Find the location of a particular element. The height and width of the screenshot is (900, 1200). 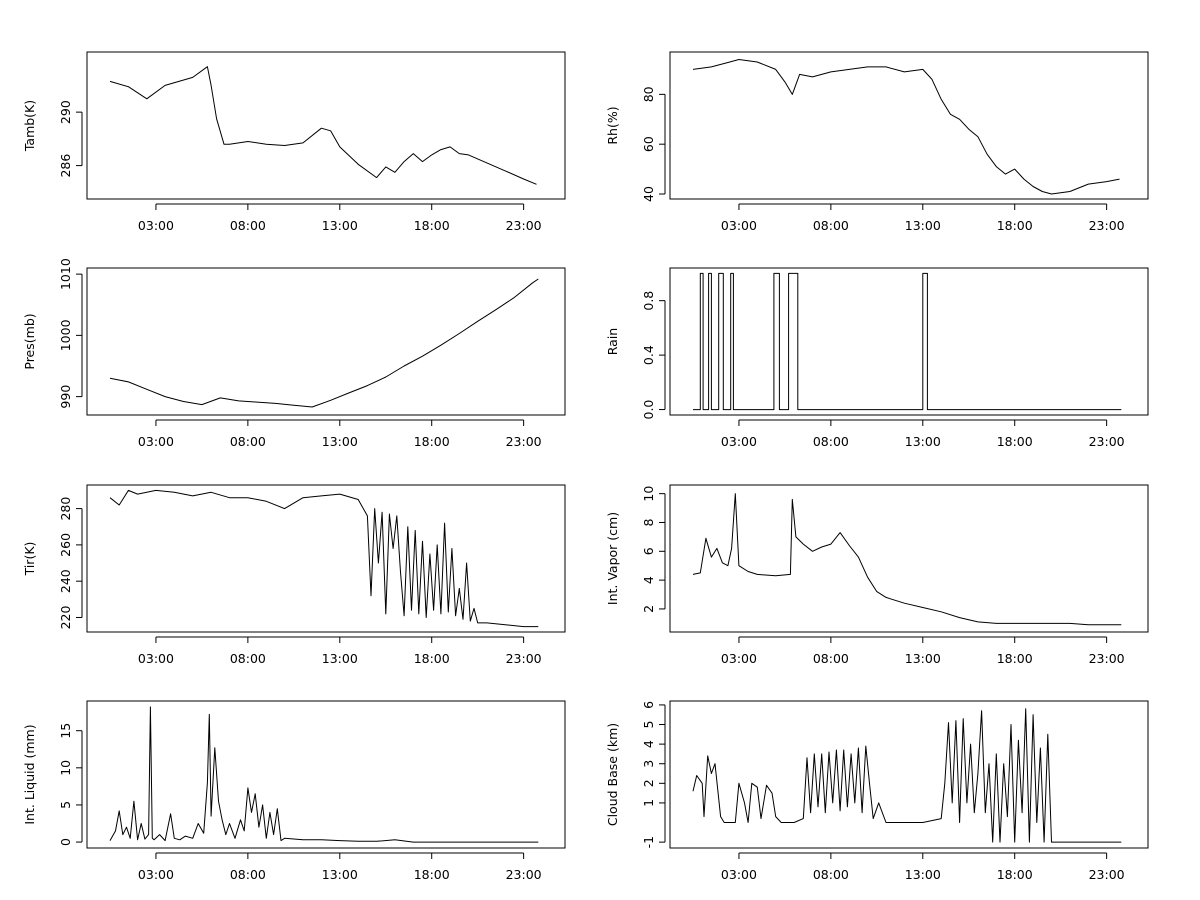

y-tick-label: 0.8 is located at coordinates (648, 301).